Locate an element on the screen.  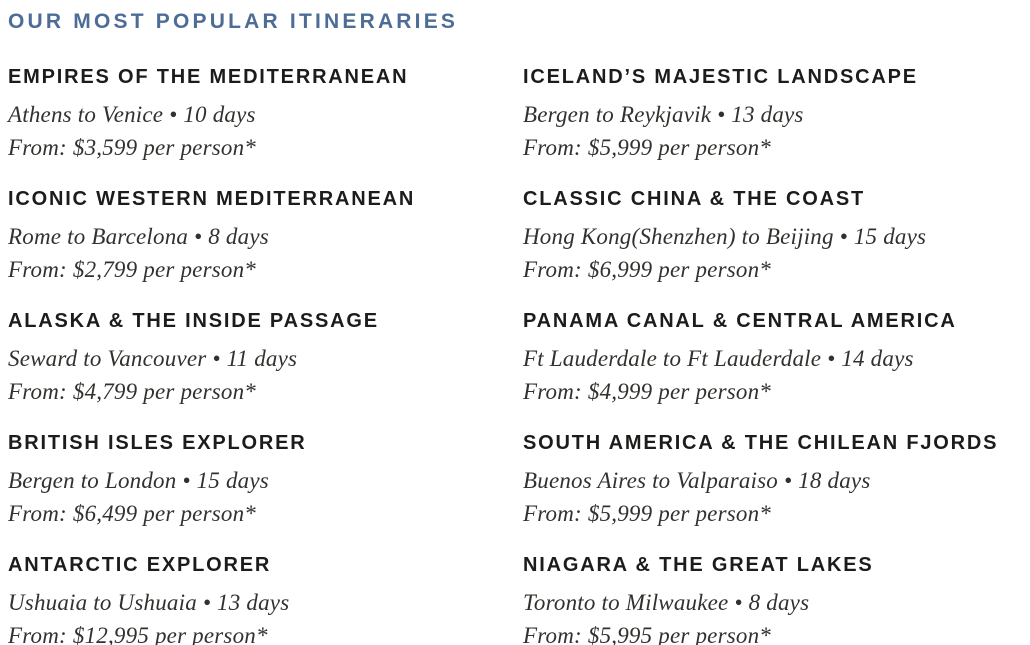
section-heading: OUR MOST POPULAR ITINERARIES is located at coordinates (233, 21).